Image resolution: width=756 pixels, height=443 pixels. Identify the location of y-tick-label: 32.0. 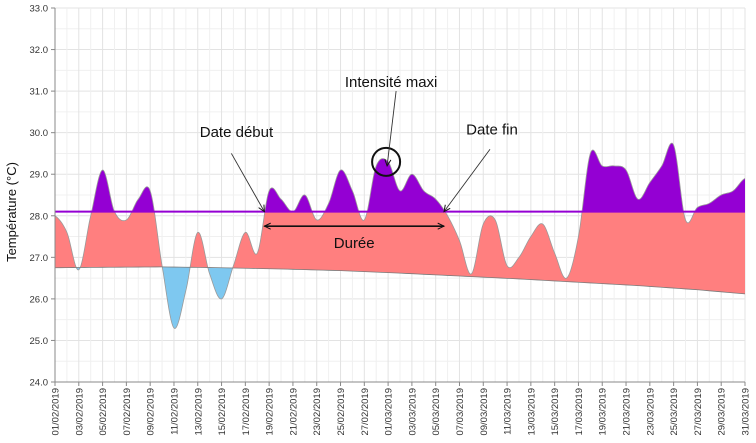
(39, 50).